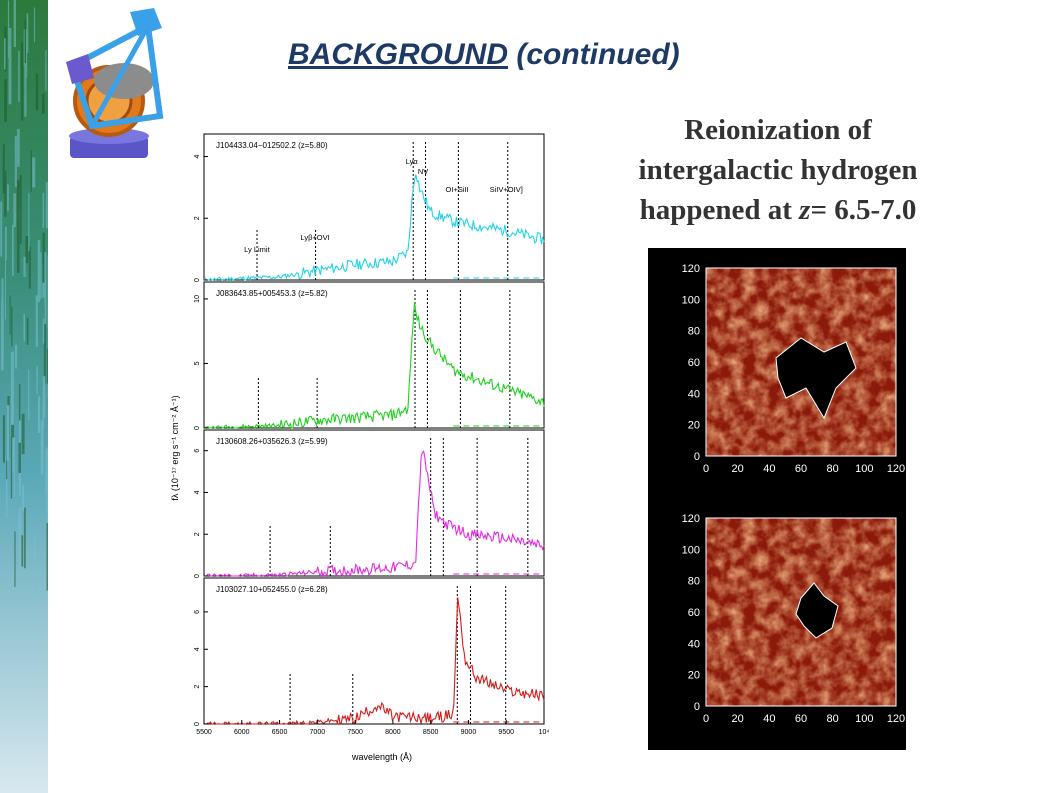 This screenshot has height=793, width=1058. Describe the element at coordinates (318, 732) in the screenshot. I see `x-tick-label: 7000` at that location.